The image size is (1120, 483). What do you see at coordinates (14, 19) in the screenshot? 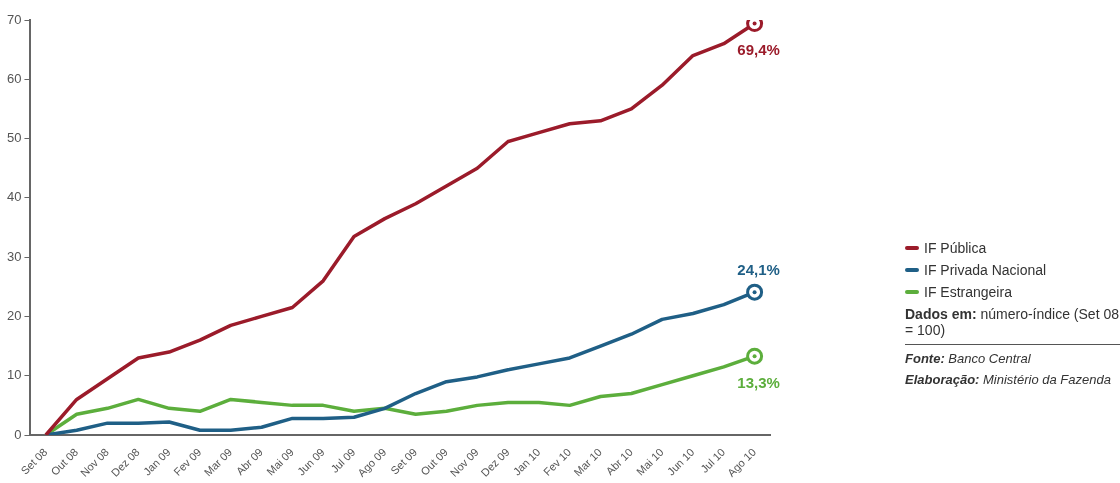
I see `y-tick-label: 70` at bounding box center [14, 19].